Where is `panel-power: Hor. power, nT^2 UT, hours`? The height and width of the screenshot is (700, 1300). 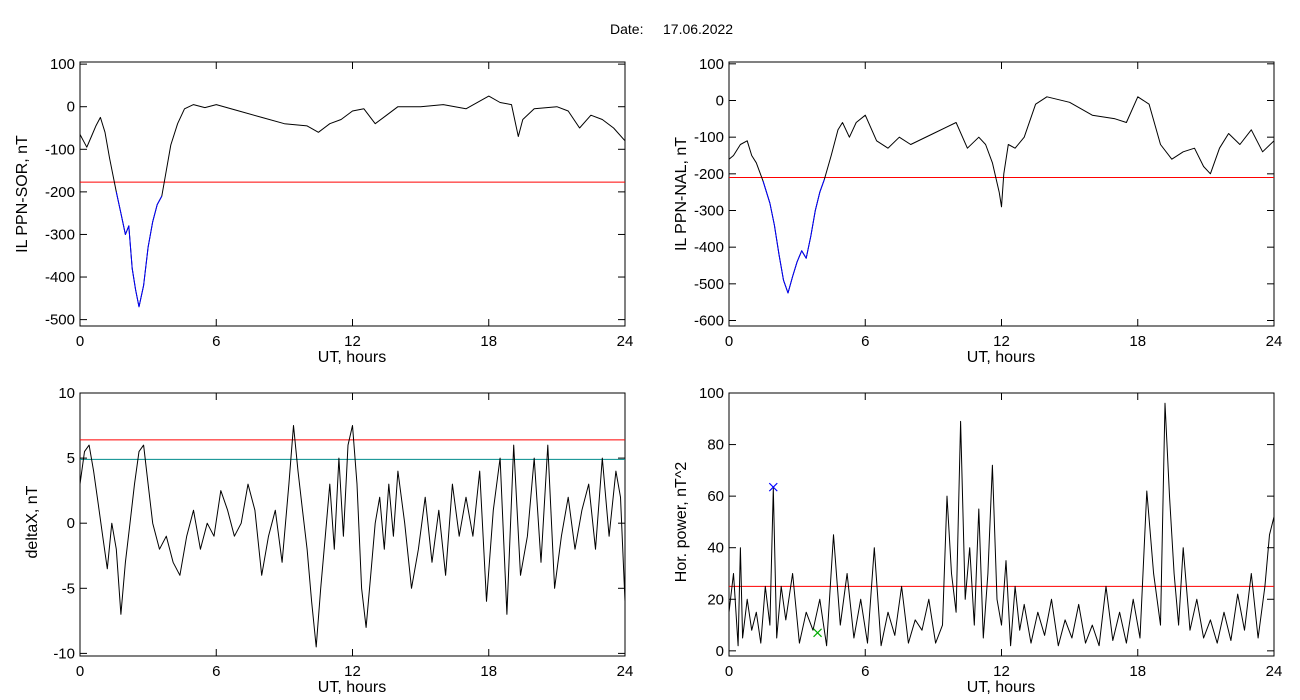 panel-power: Hor. power, nT^2 UT, hours is located at coordinates (854, 579).